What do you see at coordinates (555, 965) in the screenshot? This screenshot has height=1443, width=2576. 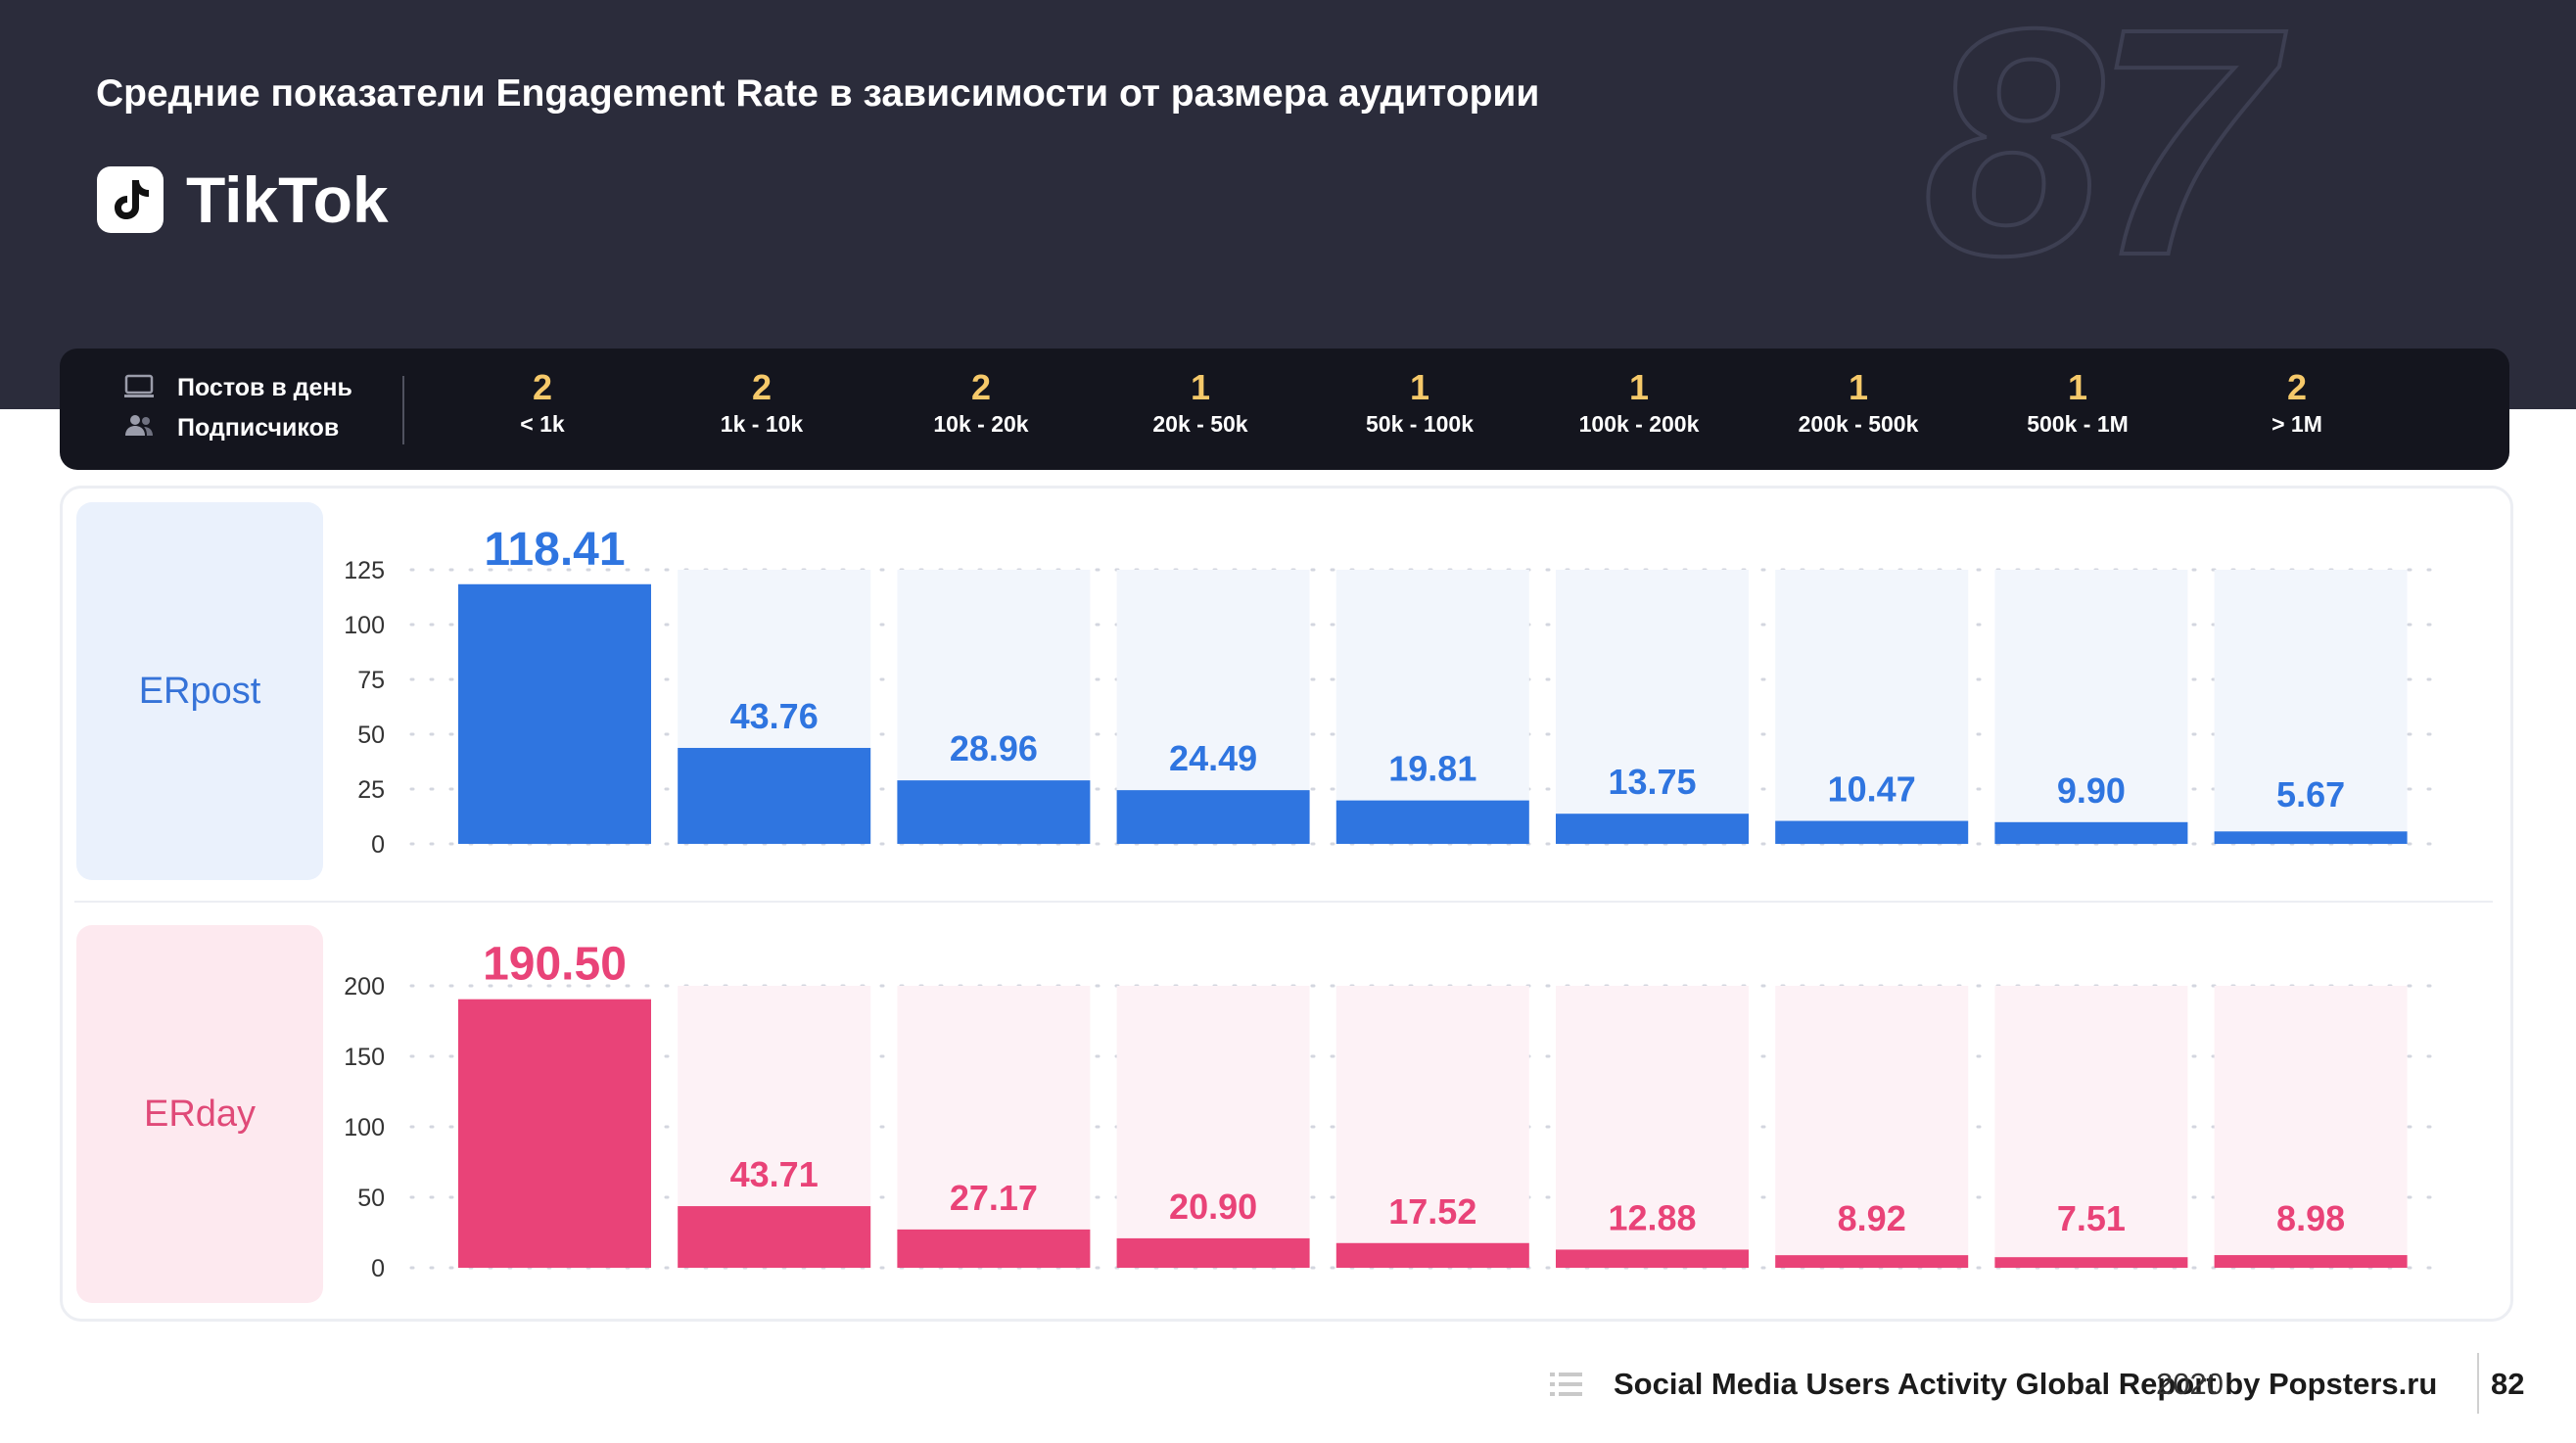 I see `data-label: 190.50` at bounding box center [555, 965].